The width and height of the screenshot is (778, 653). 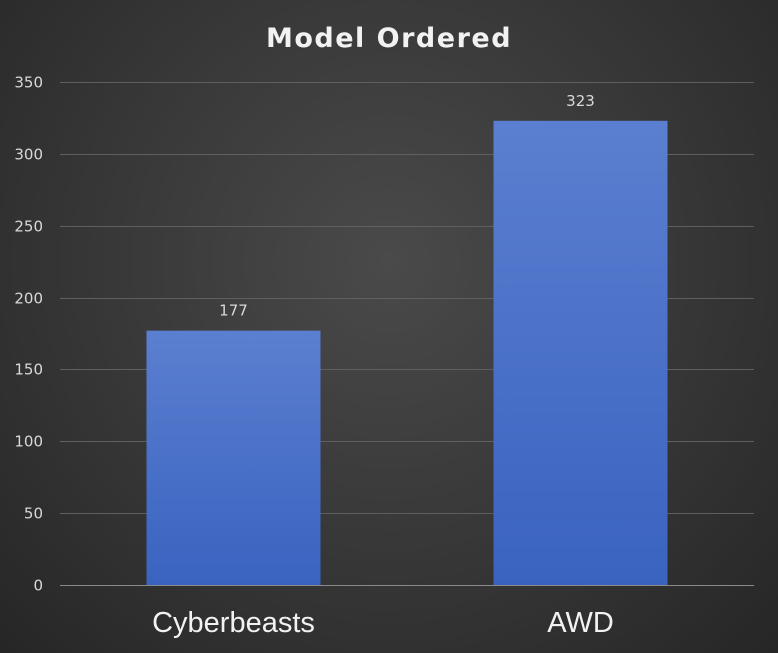 What do you see at coordinates (28, 83) in the screenshot?
I see `y-tick-label: 350` at bounding box center [28, 83].